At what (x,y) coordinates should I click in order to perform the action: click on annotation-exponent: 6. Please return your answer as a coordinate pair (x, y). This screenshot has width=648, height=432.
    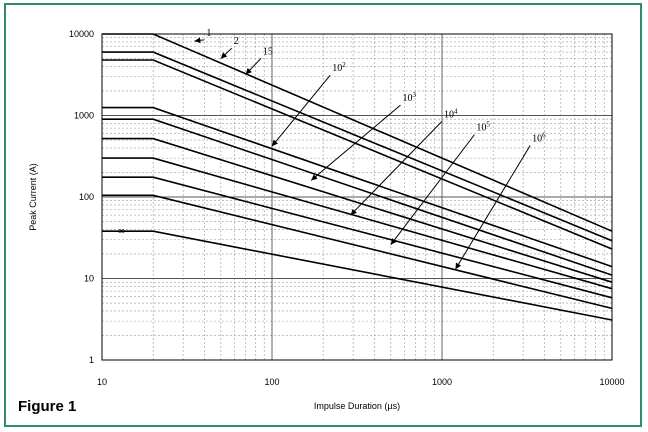
    Looking at the image, I should click on (544, 135).